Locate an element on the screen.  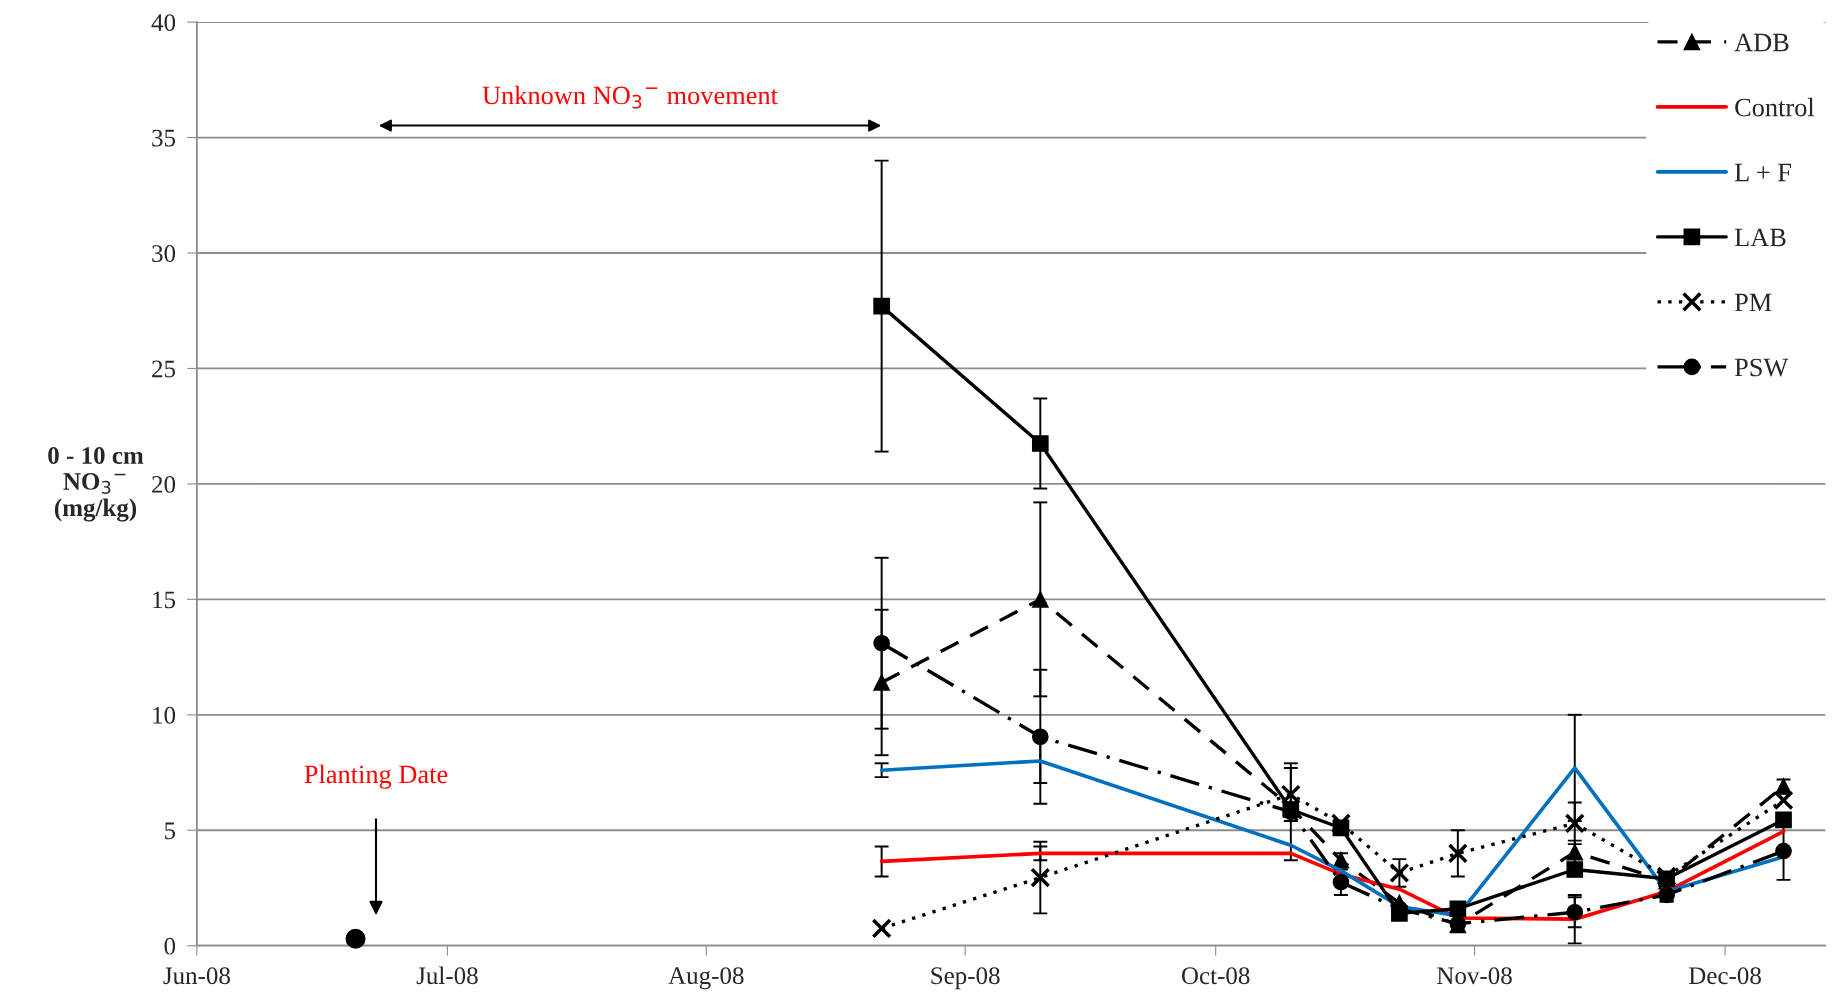
annotation: Planting Date is located at coordinates (376, 776).